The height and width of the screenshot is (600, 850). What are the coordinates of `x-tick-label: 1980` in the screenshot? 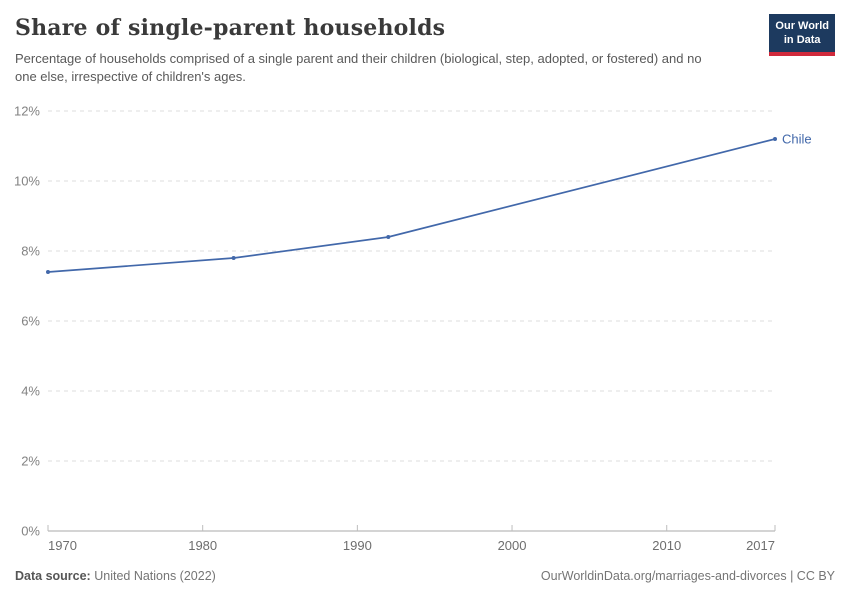 It's located at (202, 545).